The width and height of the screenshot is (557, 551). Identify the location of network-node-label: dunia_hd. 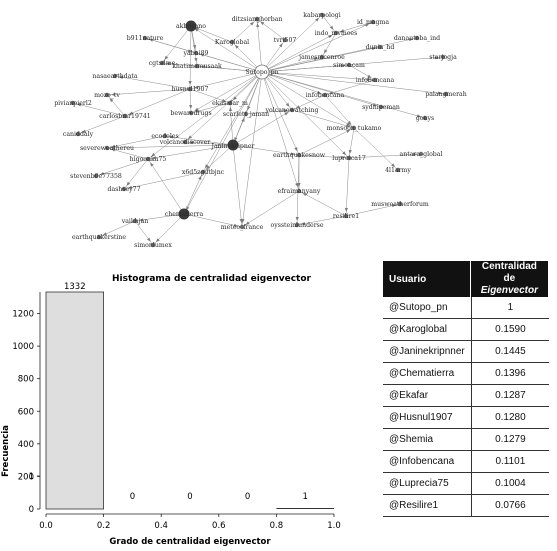
(380, 47).